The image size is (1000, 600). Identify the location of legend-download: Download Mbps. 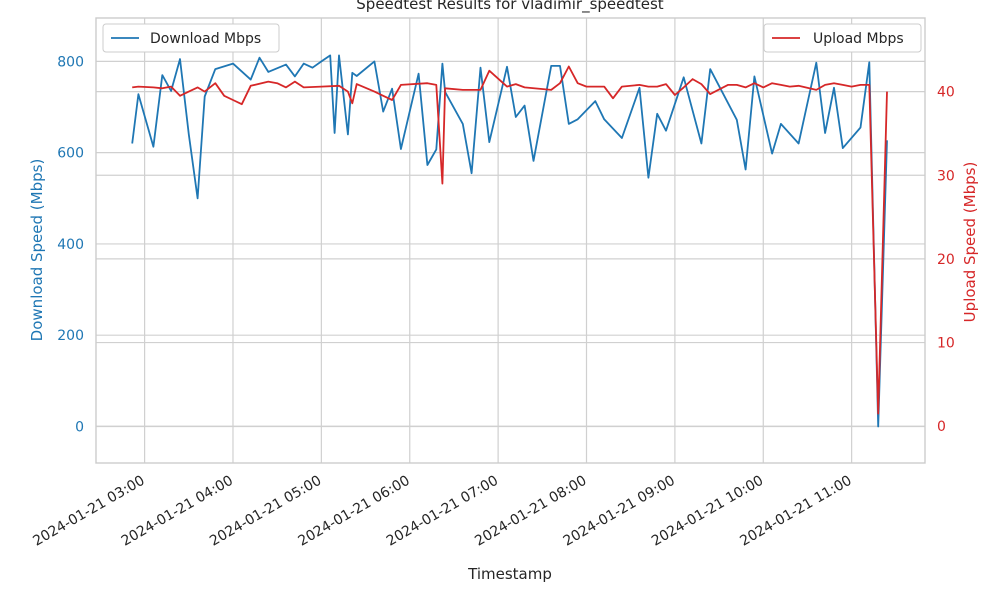
(191, 38).